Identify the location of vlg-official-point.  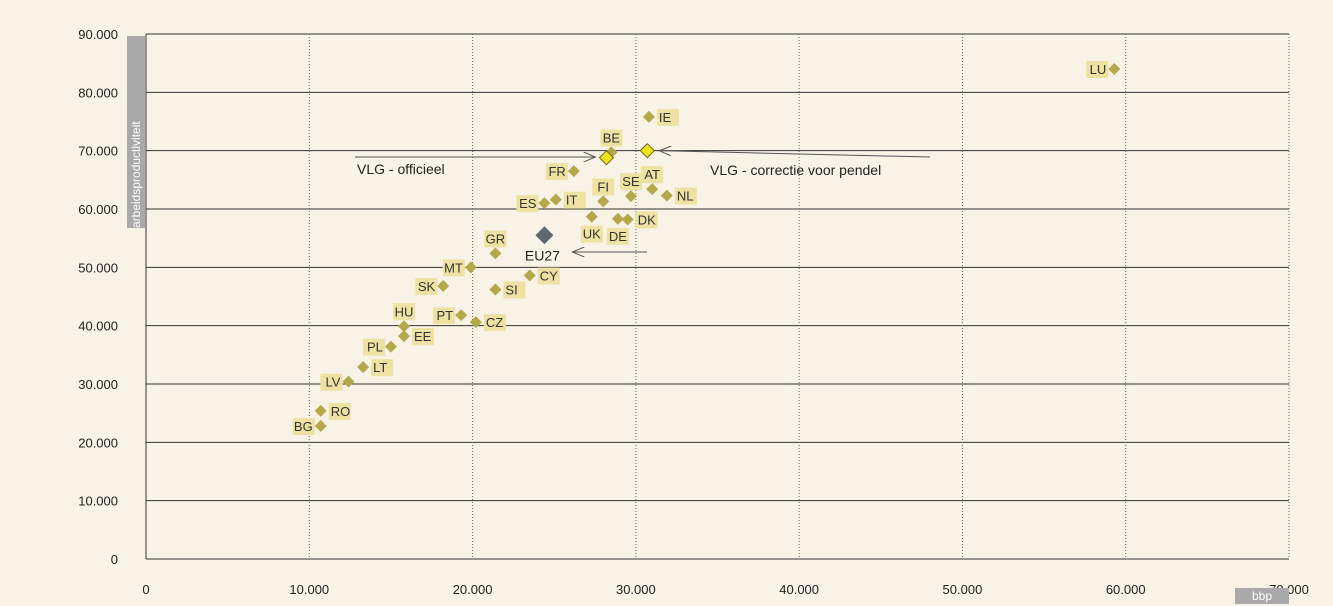
(606, 157).